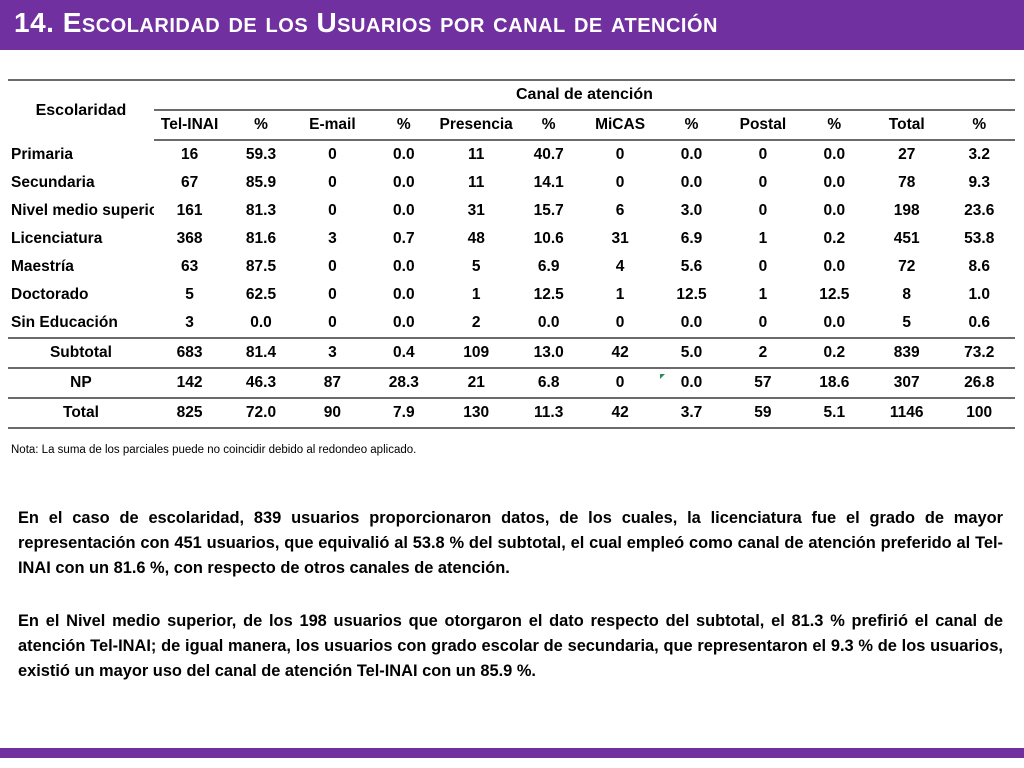  Describe the element at coordinates (584, 95) in the screenshot. I see `group-header-canal: Canal de atención` at that location.